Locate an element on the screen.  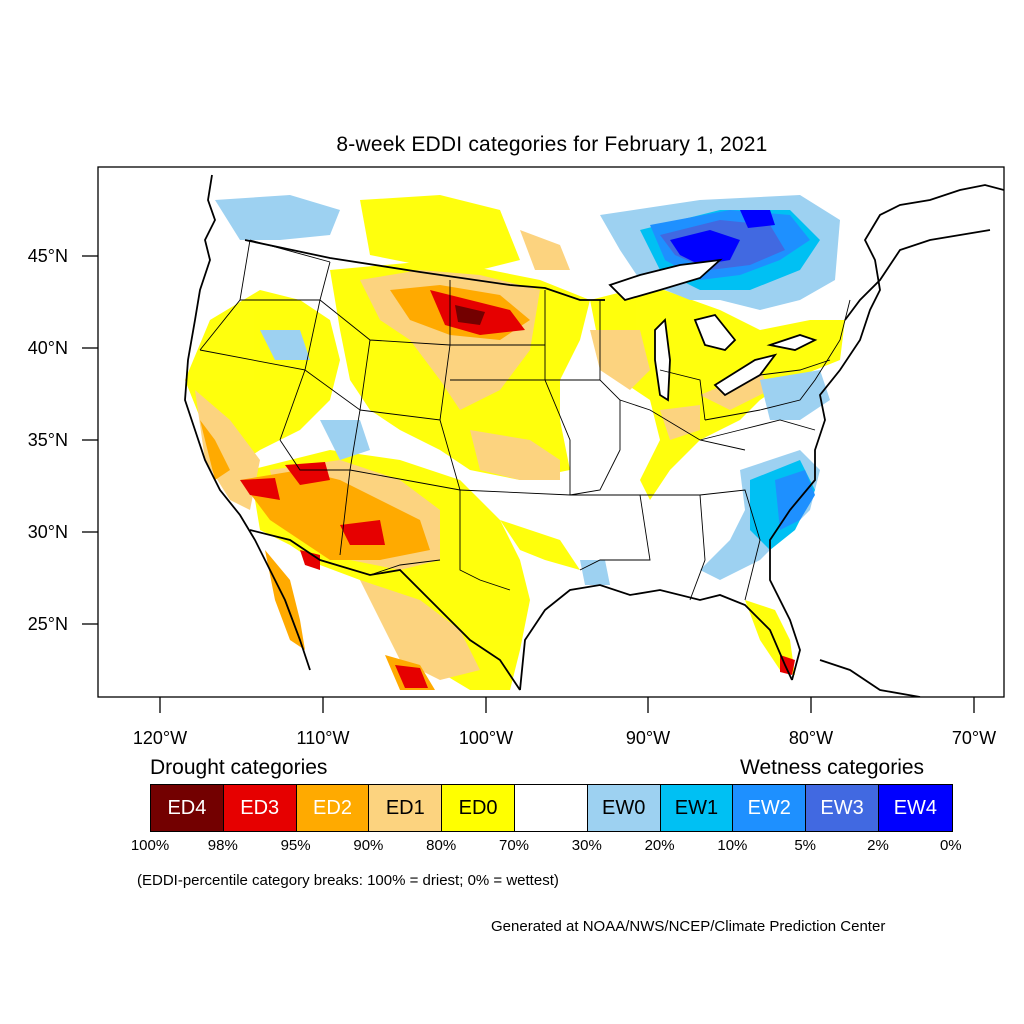
canada-border is located at coordinates (424, 270).